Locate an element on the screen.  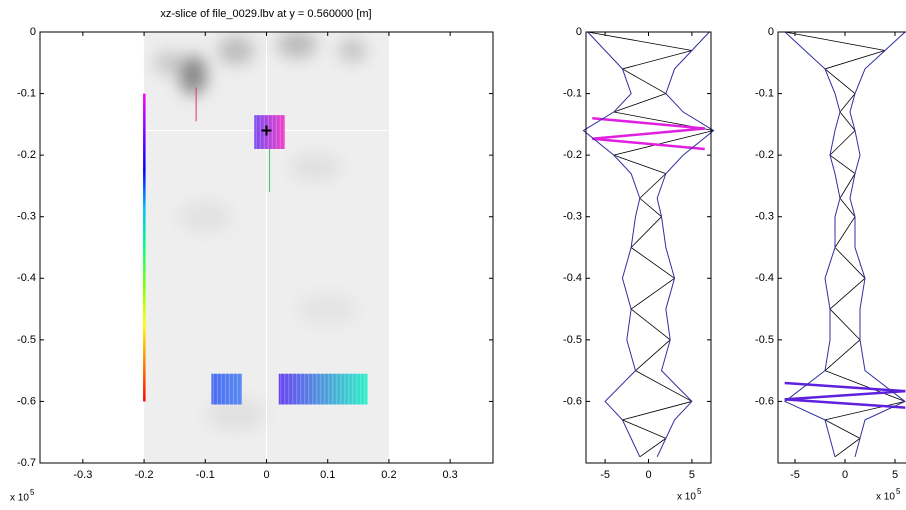
colorbar is located at coordinates (144, 247).